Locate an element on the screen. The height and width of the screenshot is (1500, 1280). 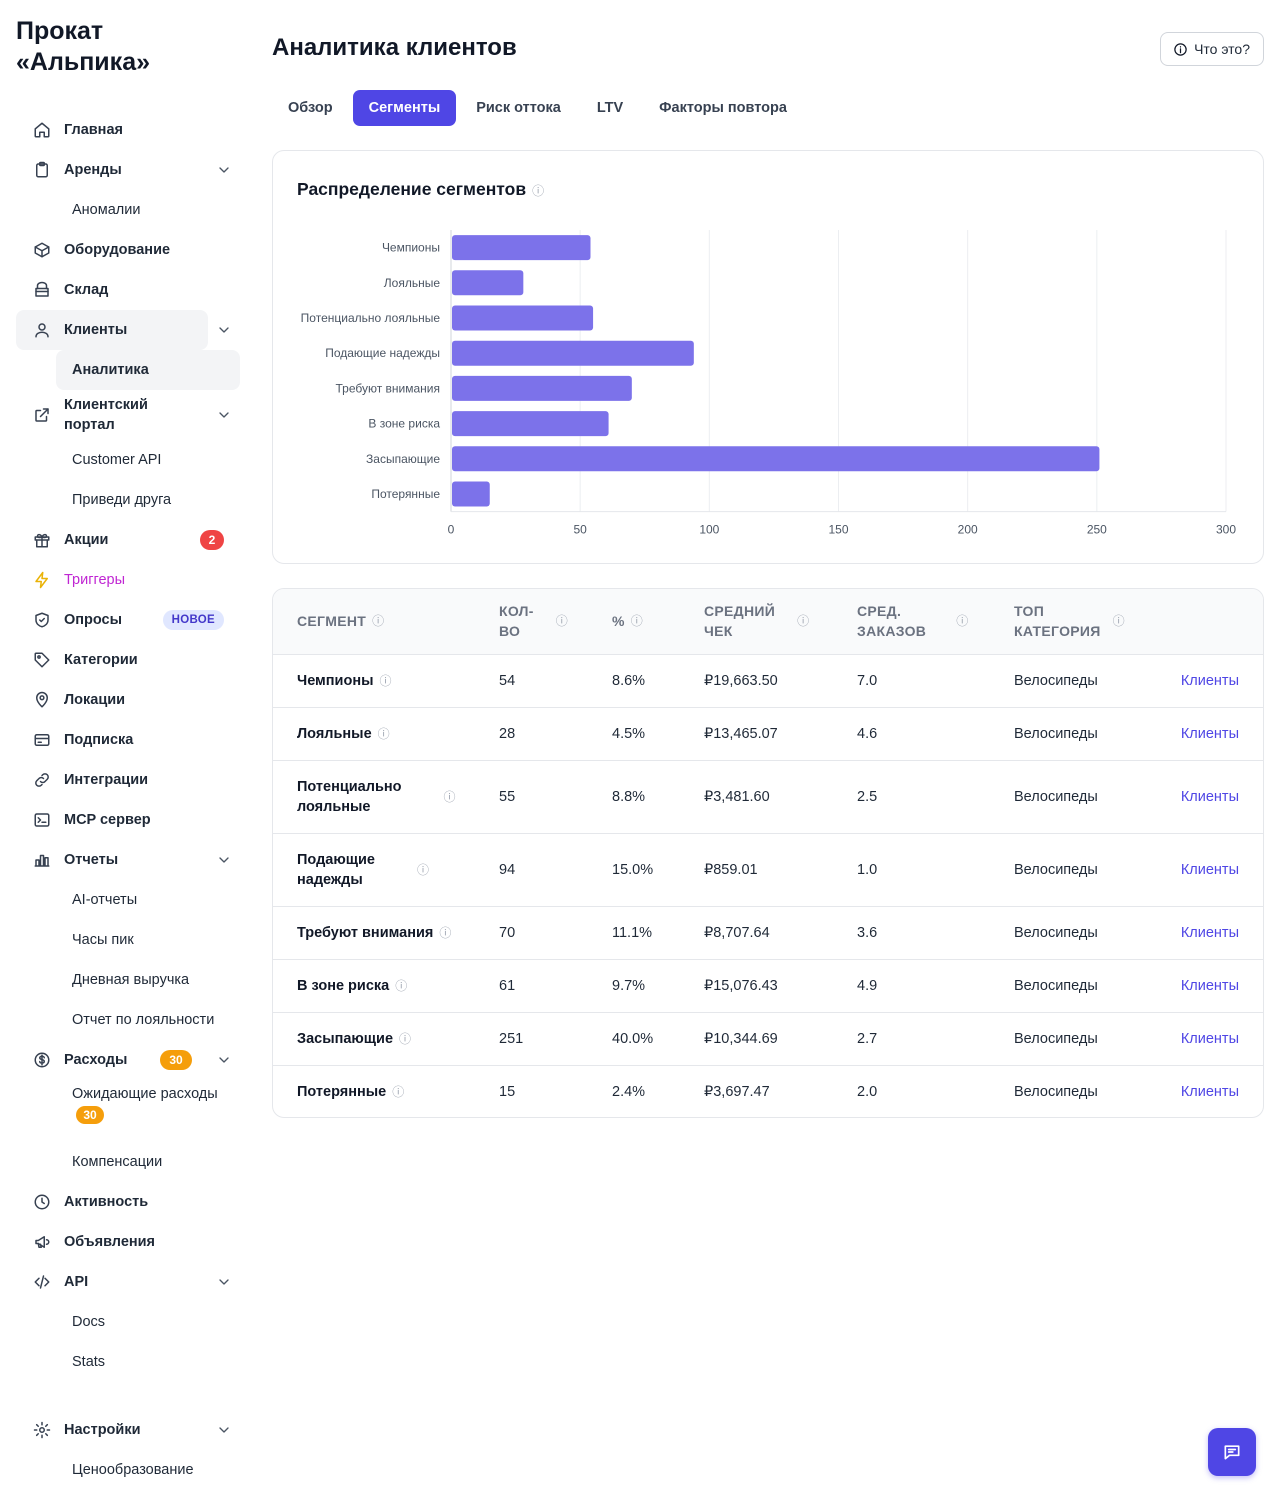
sidebar-subitem-compensations: Компенсации is located at coordinates (117, 1162).